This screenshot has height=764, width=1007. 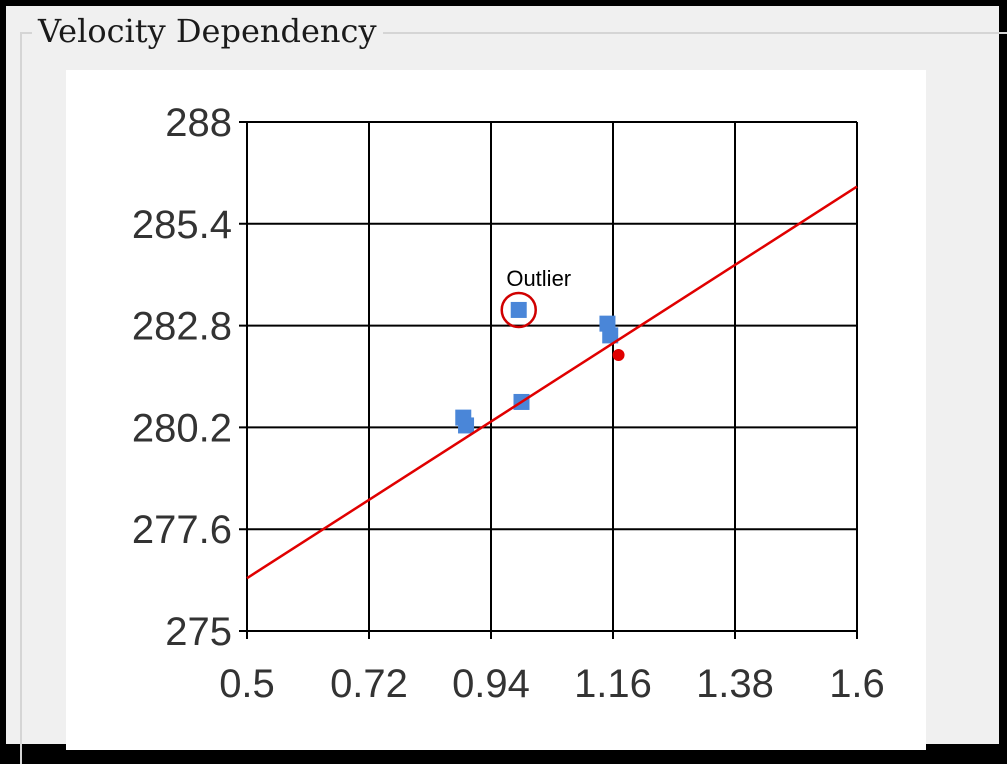 I want to click on y-tick-label: 288, so click(x=198, y=123).